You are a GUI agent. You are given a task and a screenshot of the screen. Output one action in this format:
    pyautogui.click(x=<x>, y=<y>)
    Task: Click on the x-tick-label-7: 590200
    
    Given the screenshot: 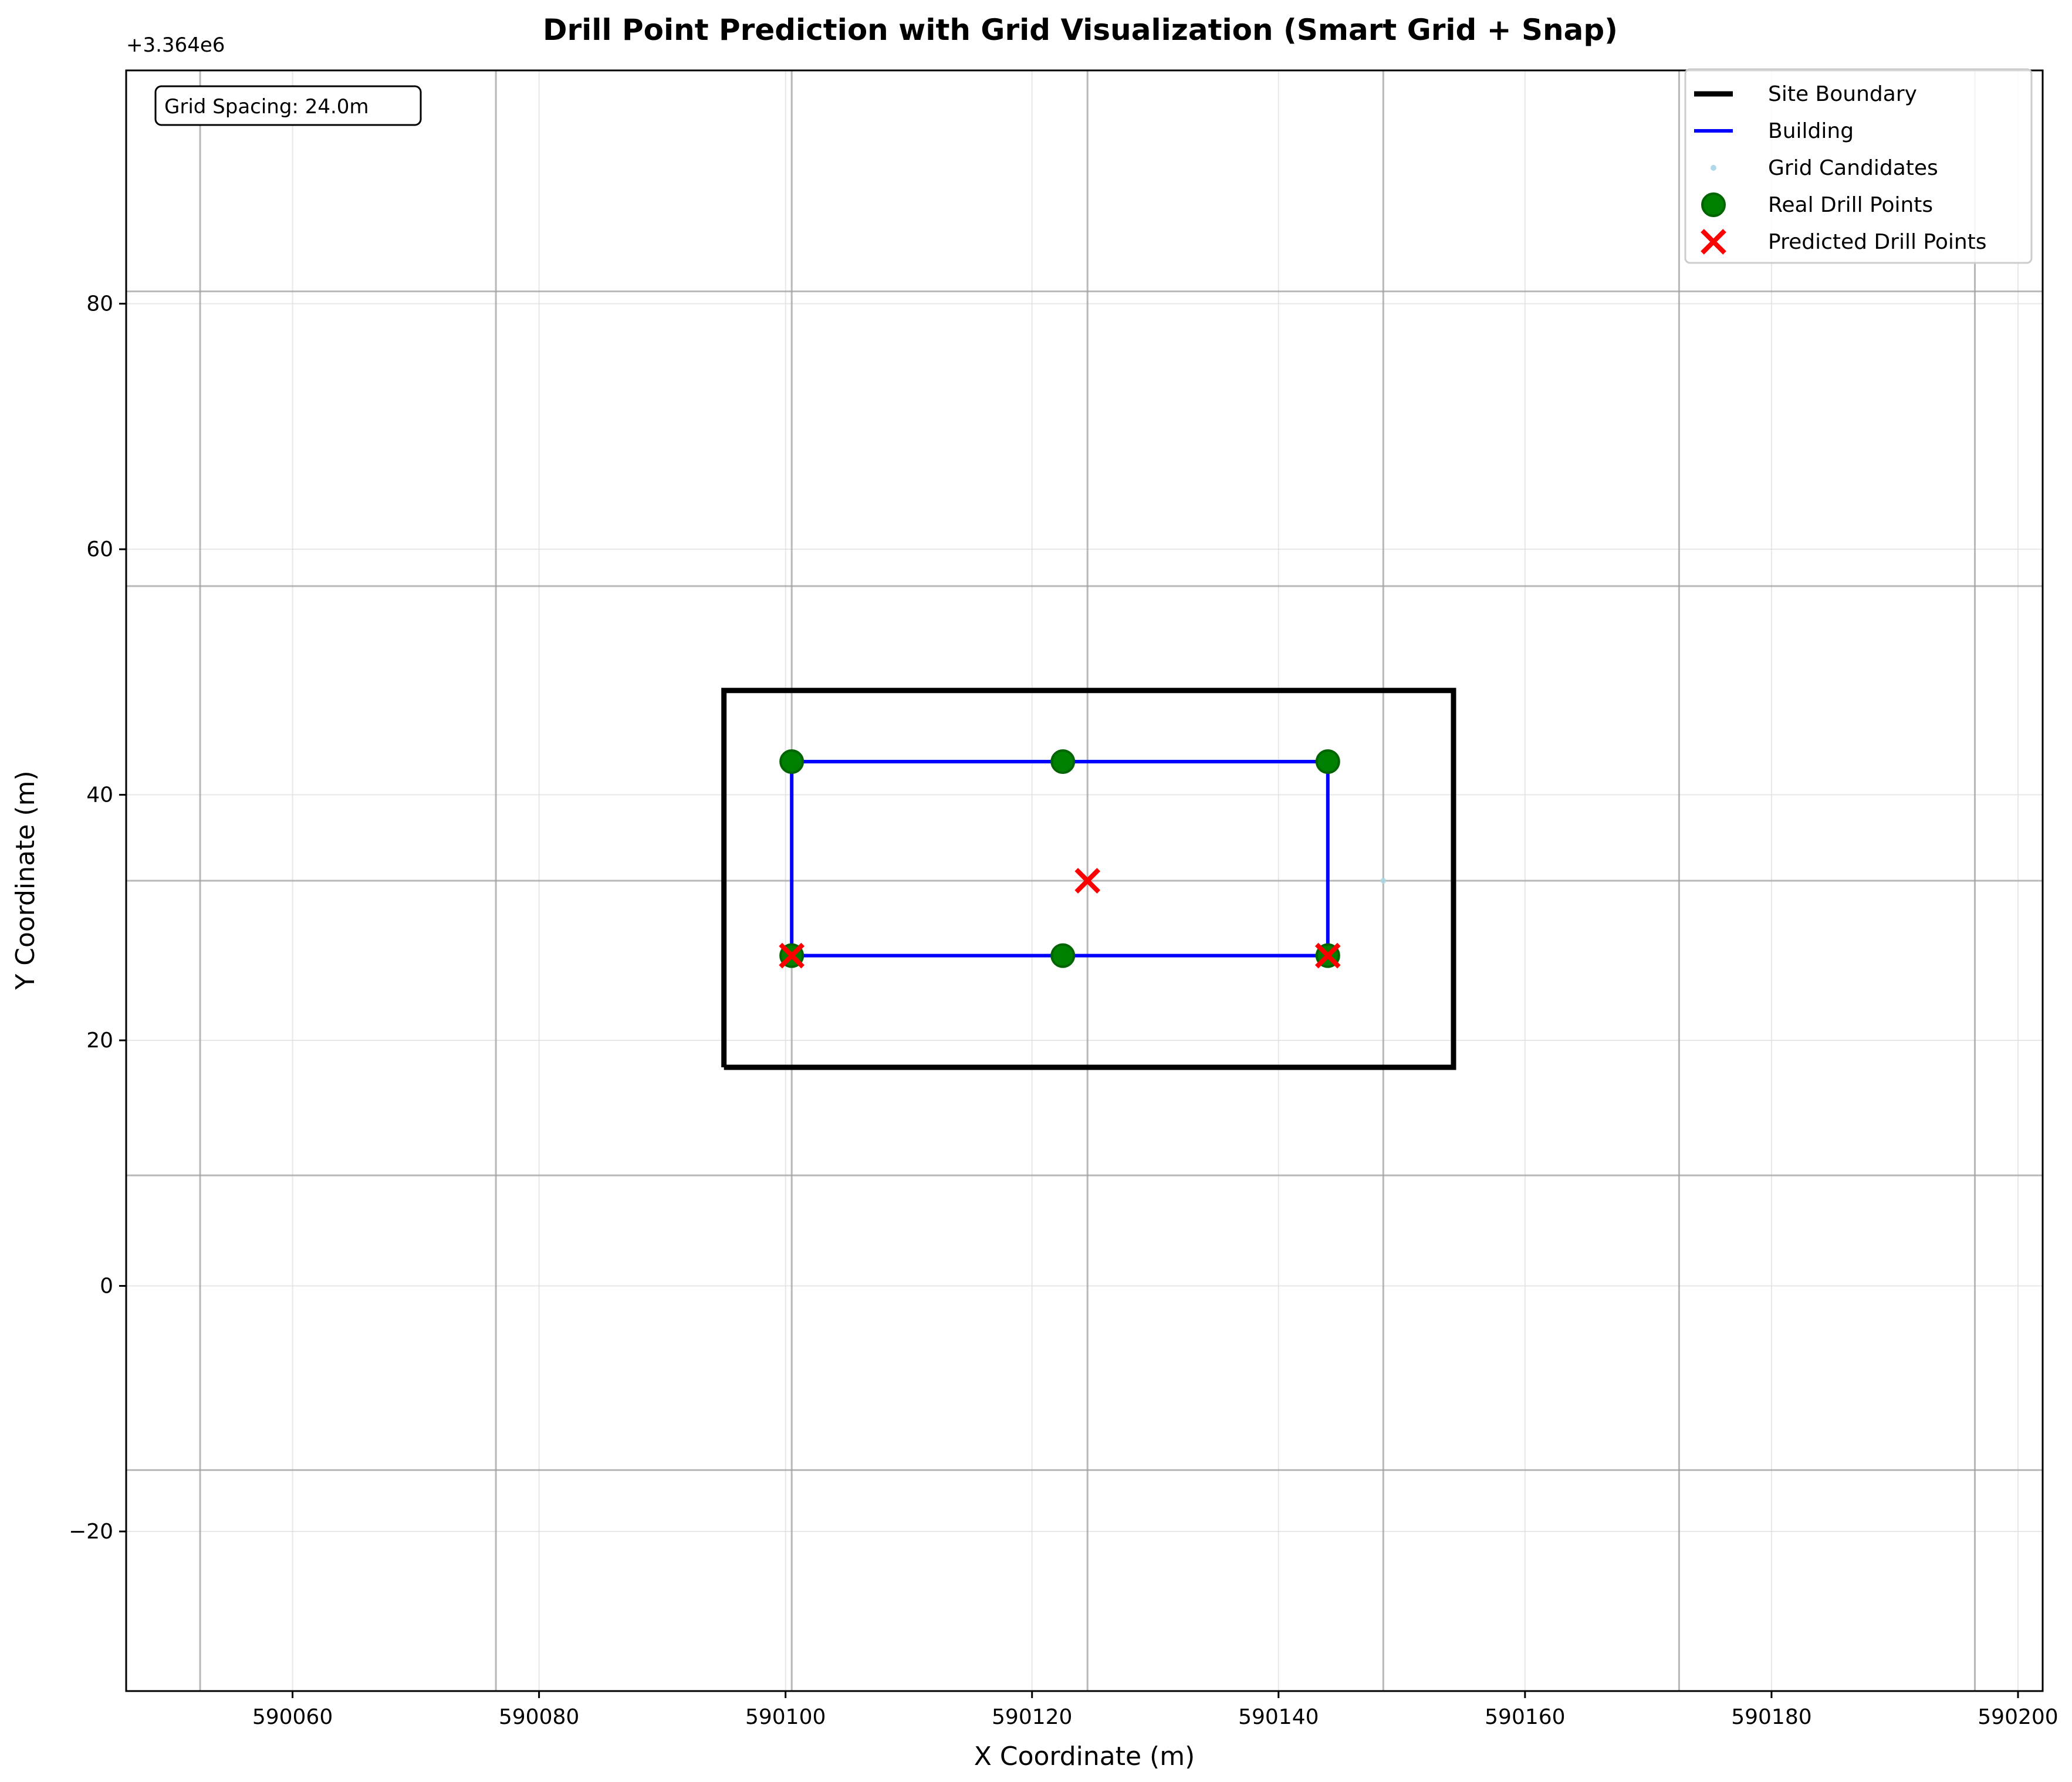 What is the action you would take?
    pyautogui.click(x=2018, y=1717)
    